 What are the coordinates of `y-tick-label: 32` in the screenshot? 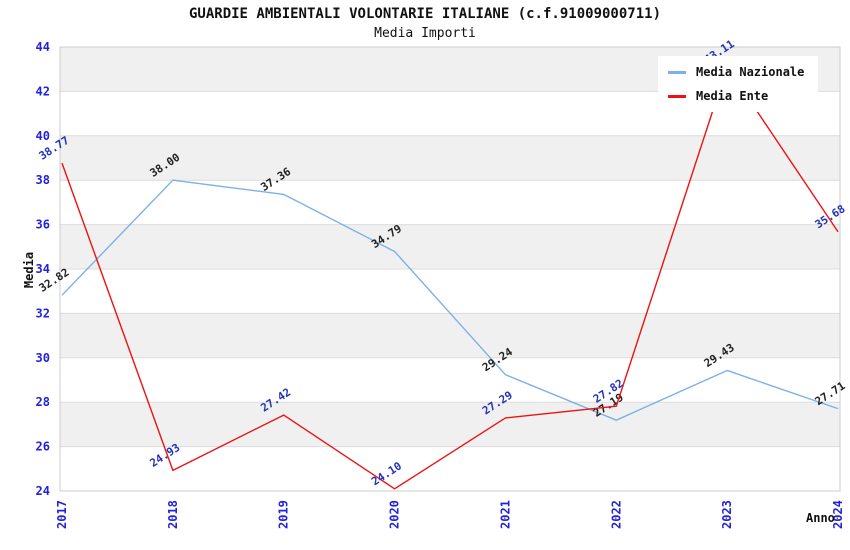 It's located at (43, 313).